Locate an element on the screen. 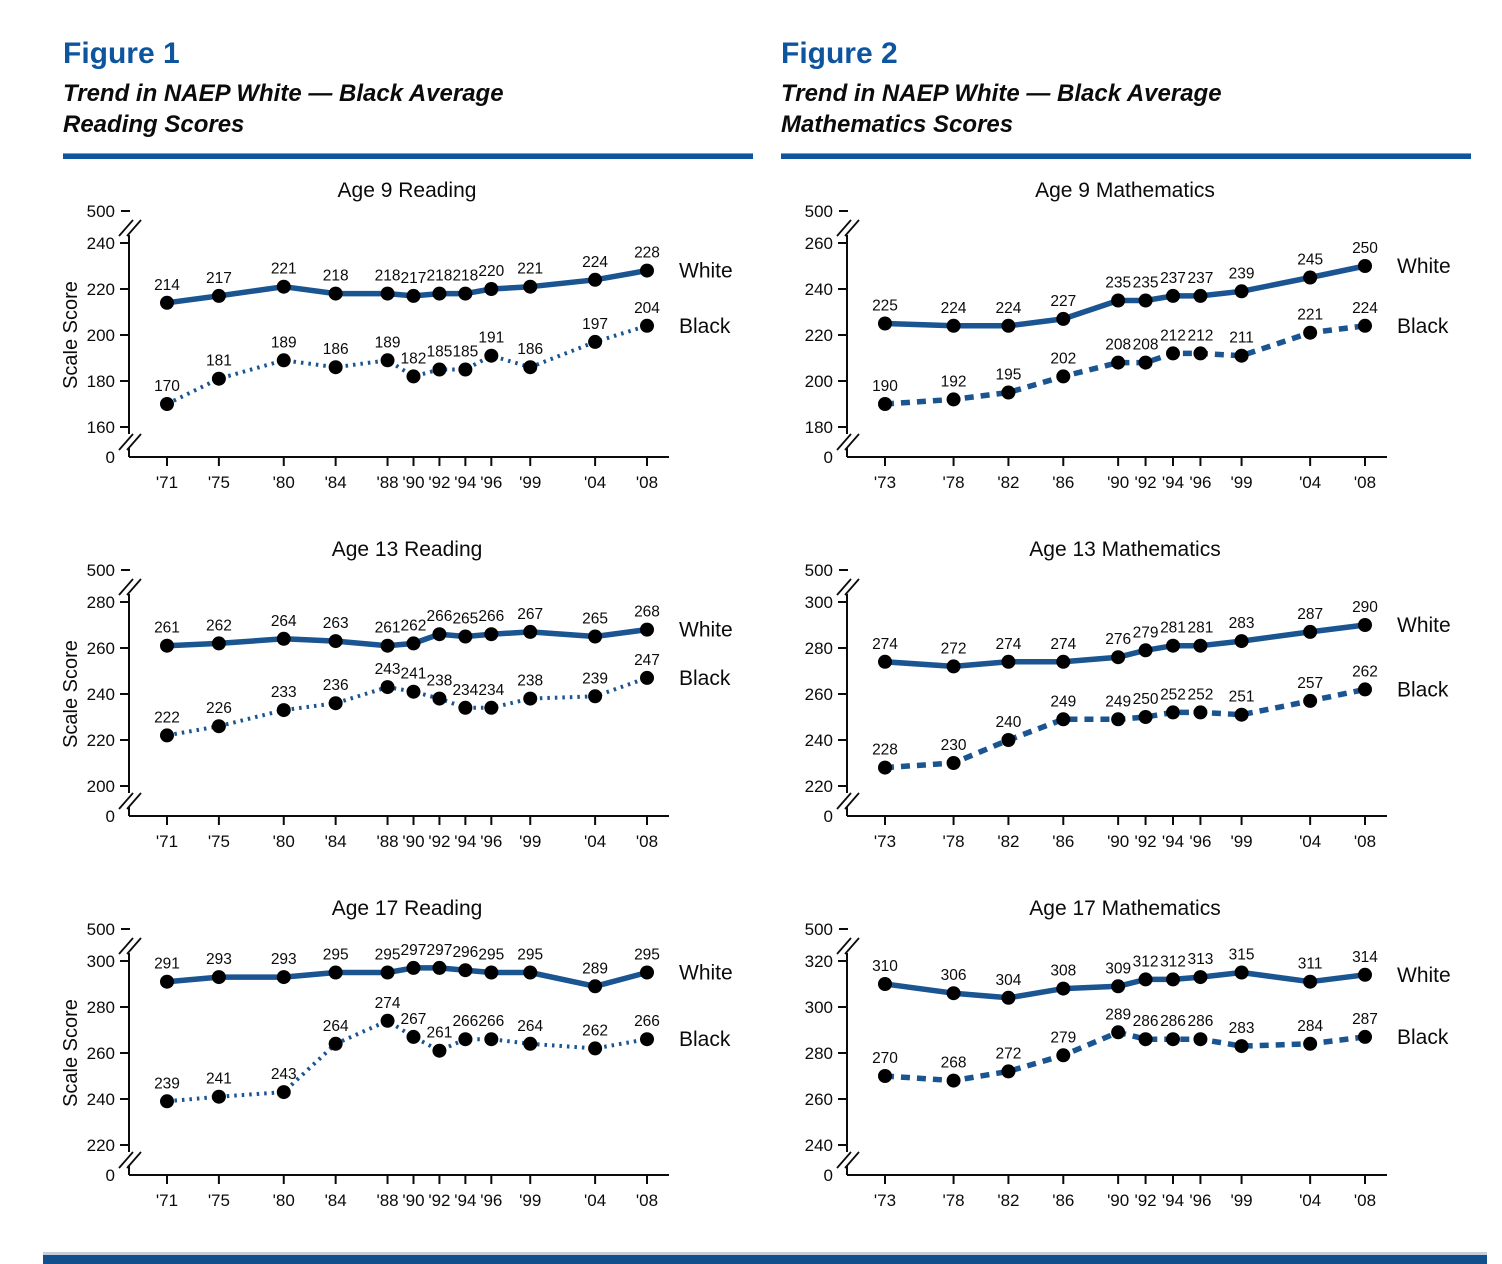 The height and width of the screenshot is (1264, 1502). data-point-label: 283 is located at coordinates (1242, 1028).